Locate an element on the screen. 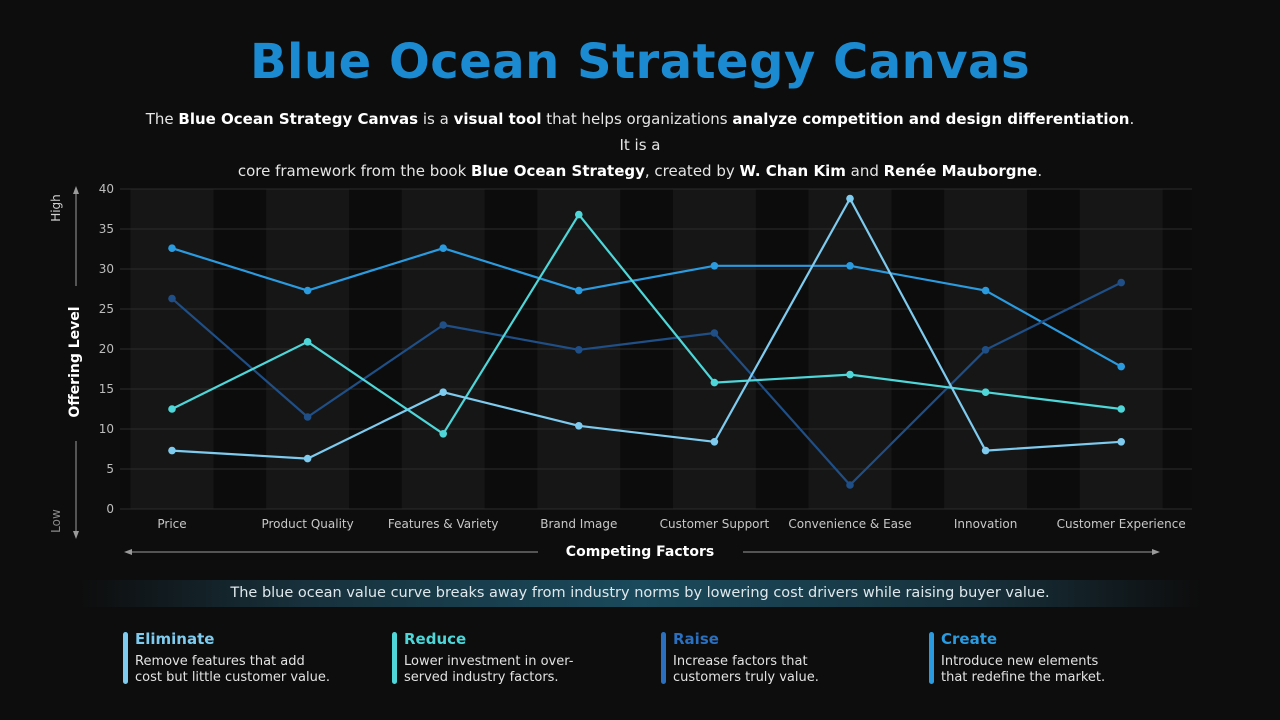 This screenshot has height=720, width=1280. y-tick-label: 40 is located at coordinates (106, 189).